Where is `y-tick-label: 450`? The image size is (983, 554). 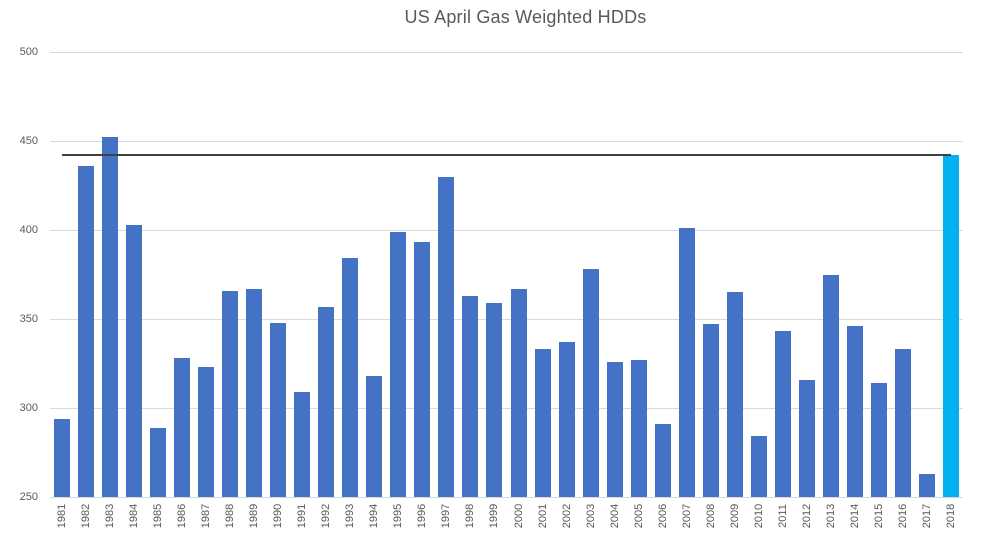
y-tick-label: 450 is located at coordinates (28, 141).